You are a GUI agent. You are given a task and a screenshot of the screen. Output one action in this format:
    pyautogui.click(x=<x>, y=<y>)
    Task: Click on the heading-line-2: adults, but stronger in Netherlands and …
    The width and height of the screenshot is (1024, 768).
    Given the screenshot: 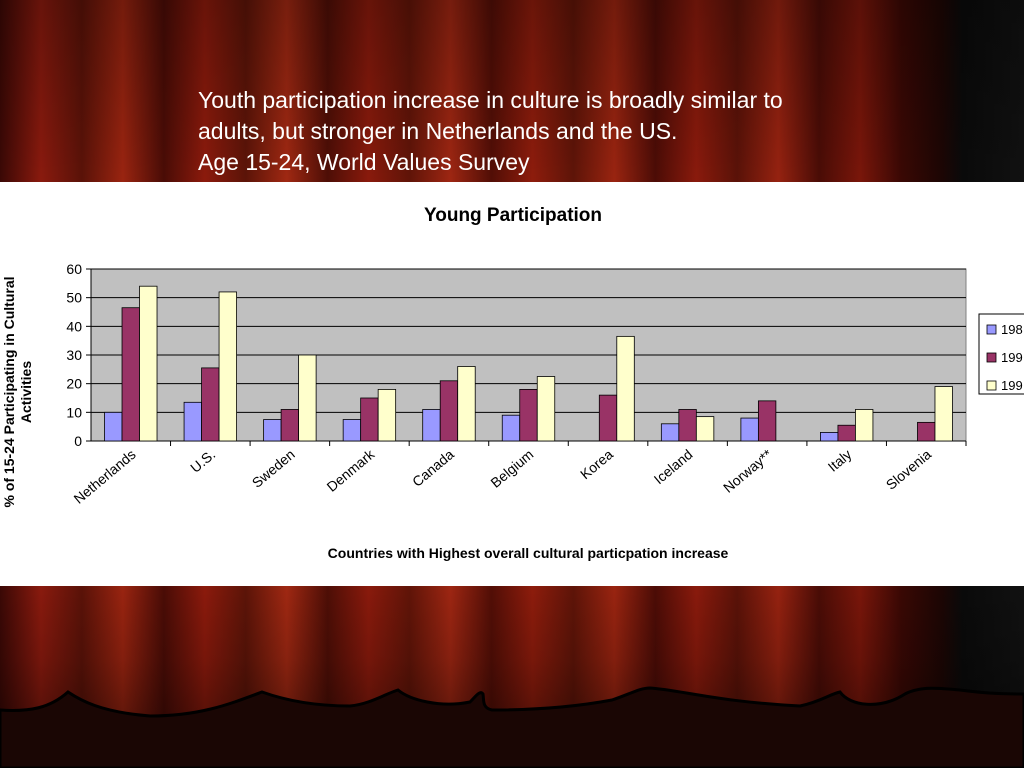 What is the action you would take?
    pyautogui.click(x=438, y=131)
    